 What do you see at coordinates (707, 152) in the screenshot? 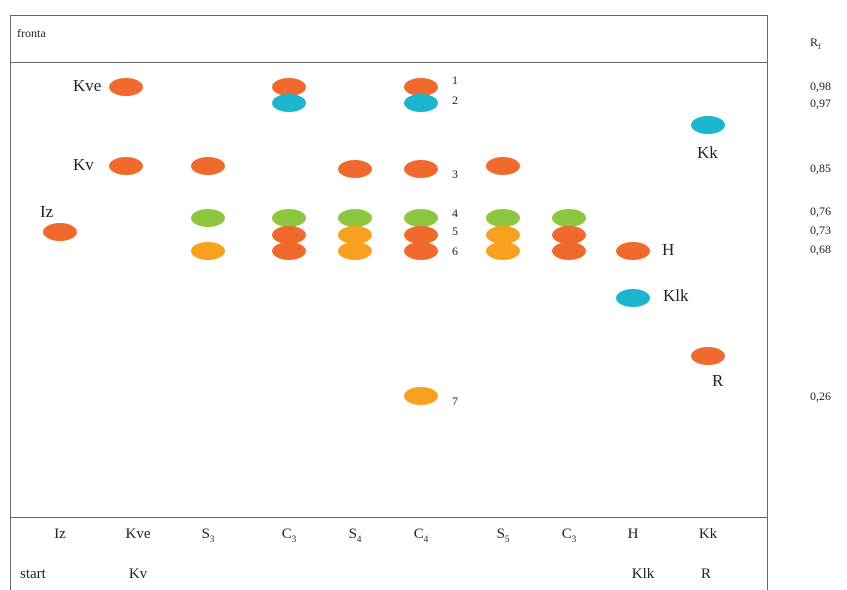
I see `spot-label-kk: Kk` at bounding box center [707, 152].